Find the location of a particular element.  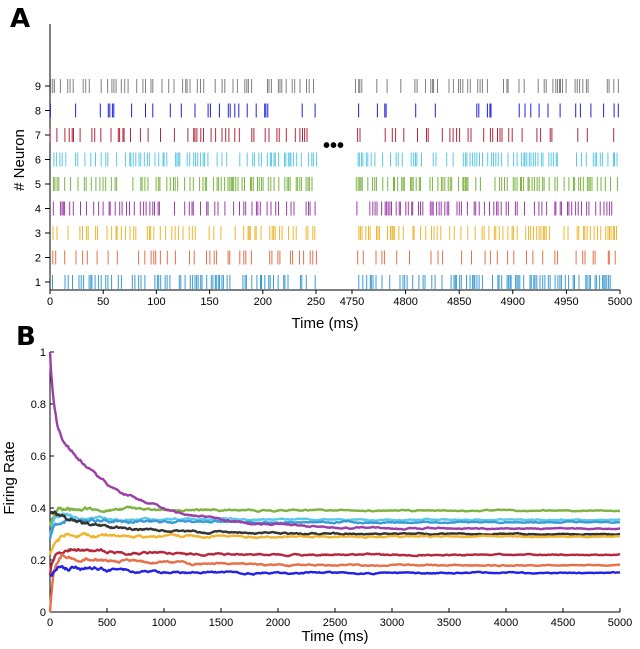

line-y-tick-label: 0.2 is located at coordinates (38, 561).